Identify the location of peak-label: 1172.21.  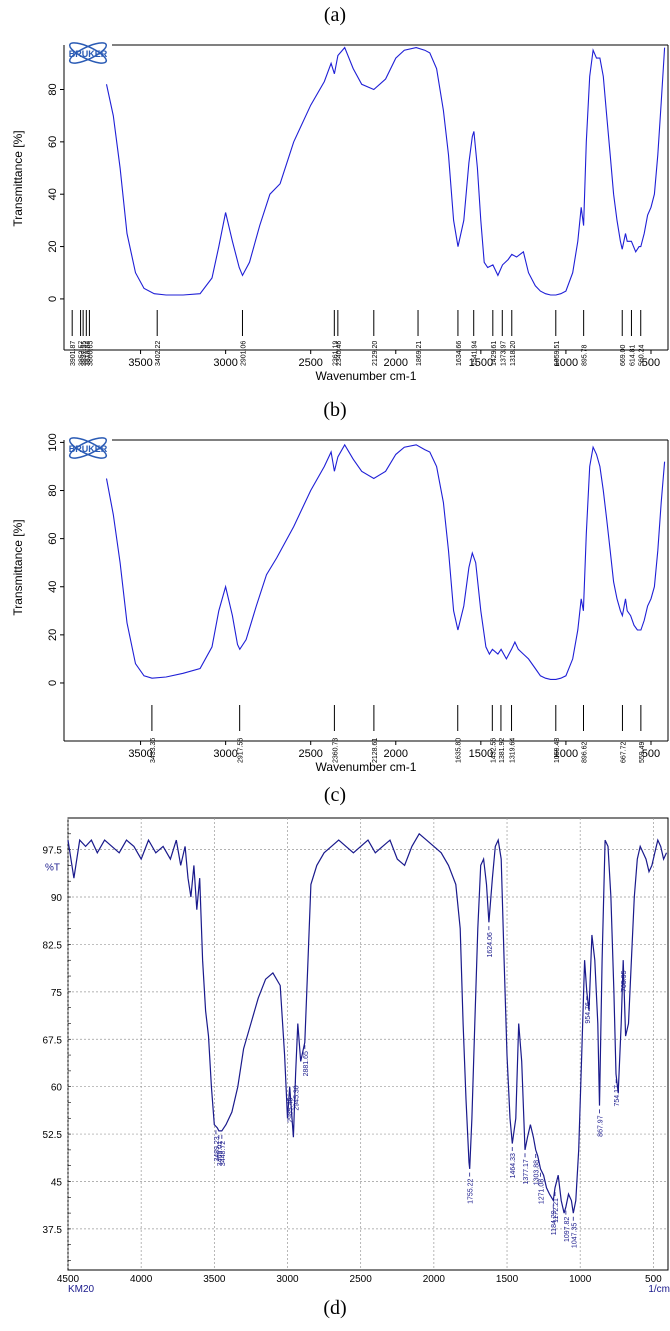
(556, 1210).